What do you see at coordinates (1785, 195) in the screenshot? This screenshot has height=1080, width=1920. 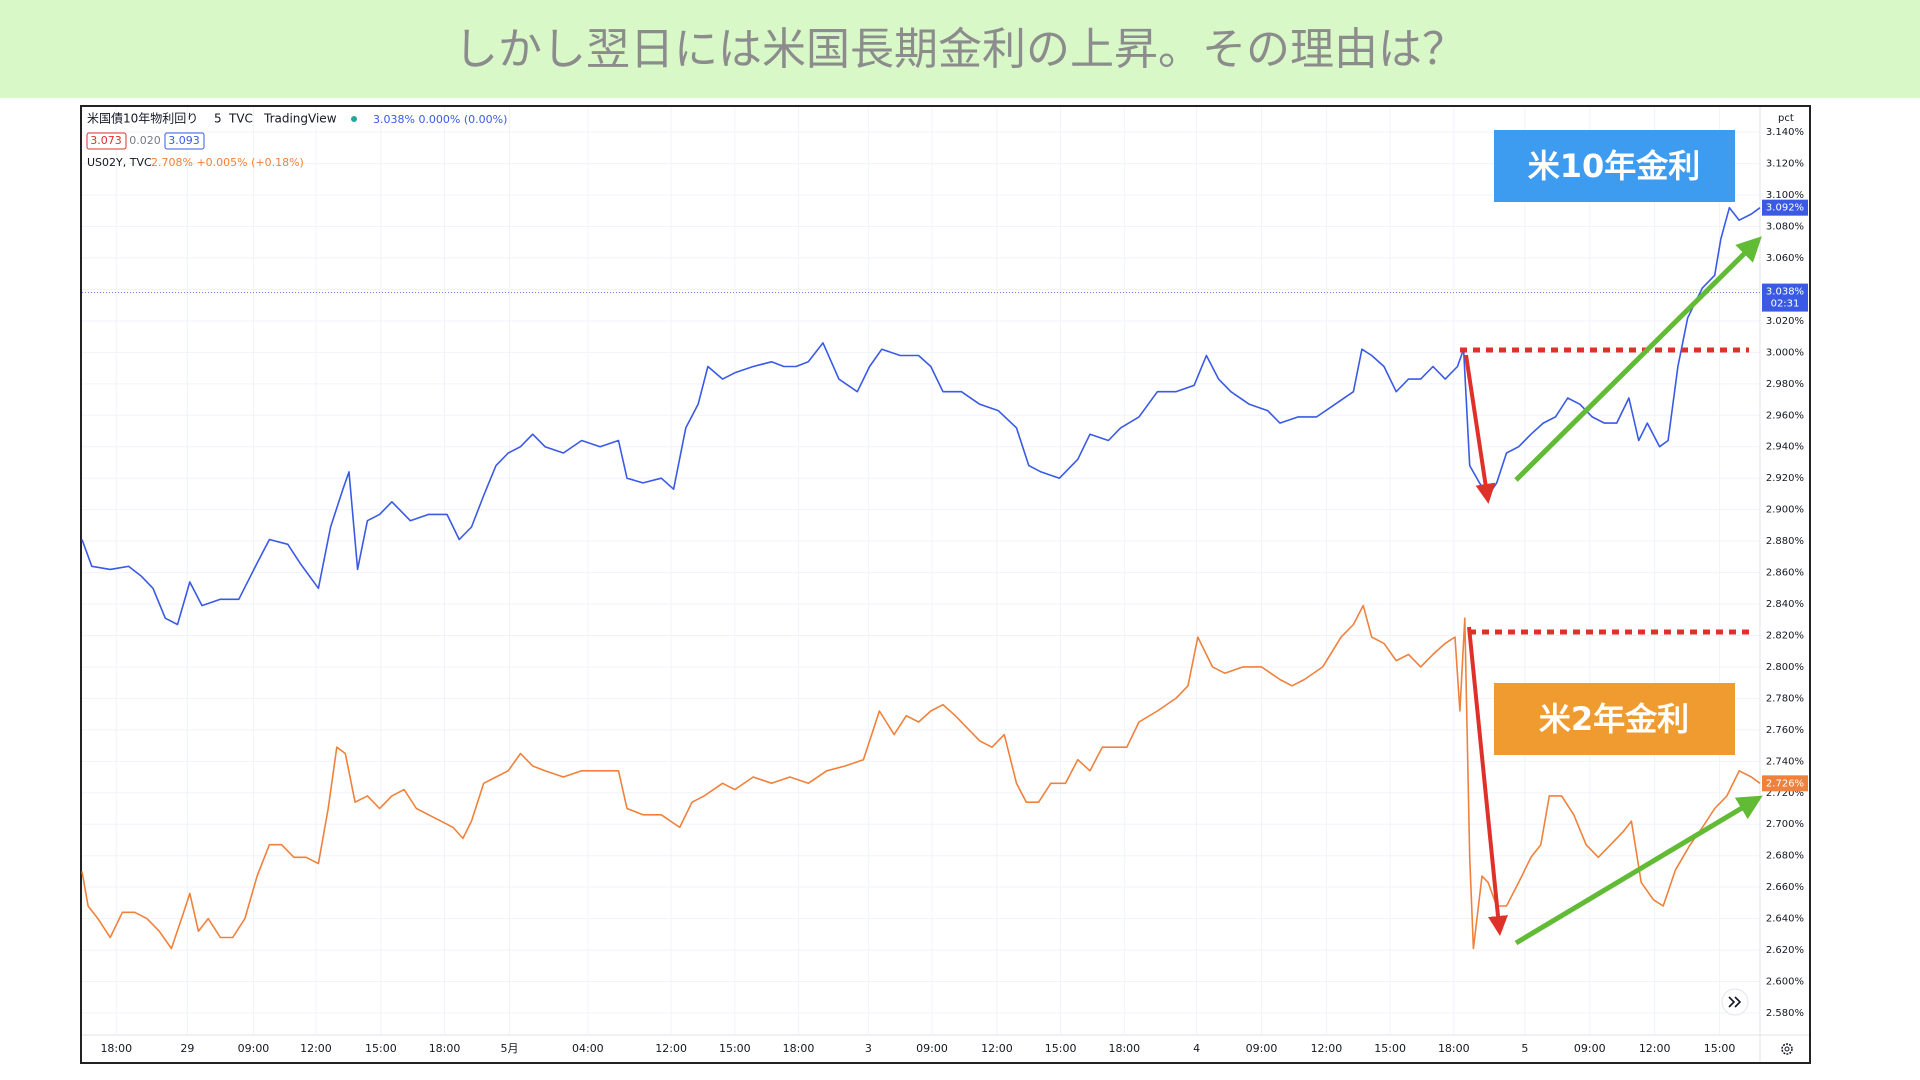 I see `y-tick-label: 3.100%` at bounding box center [1785, 195].